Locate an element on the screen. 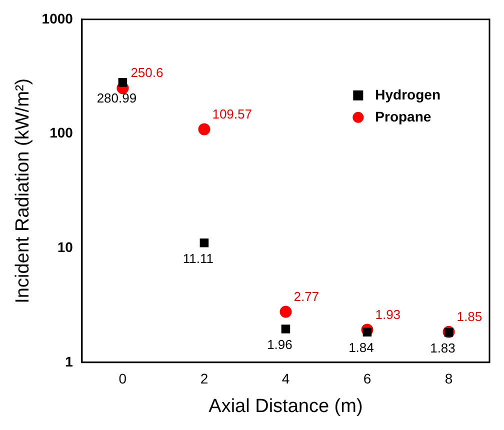 Image resolution: width=504 pixels, height=430 pixels. legend-label: Propane is located at coordinates (403, 116).